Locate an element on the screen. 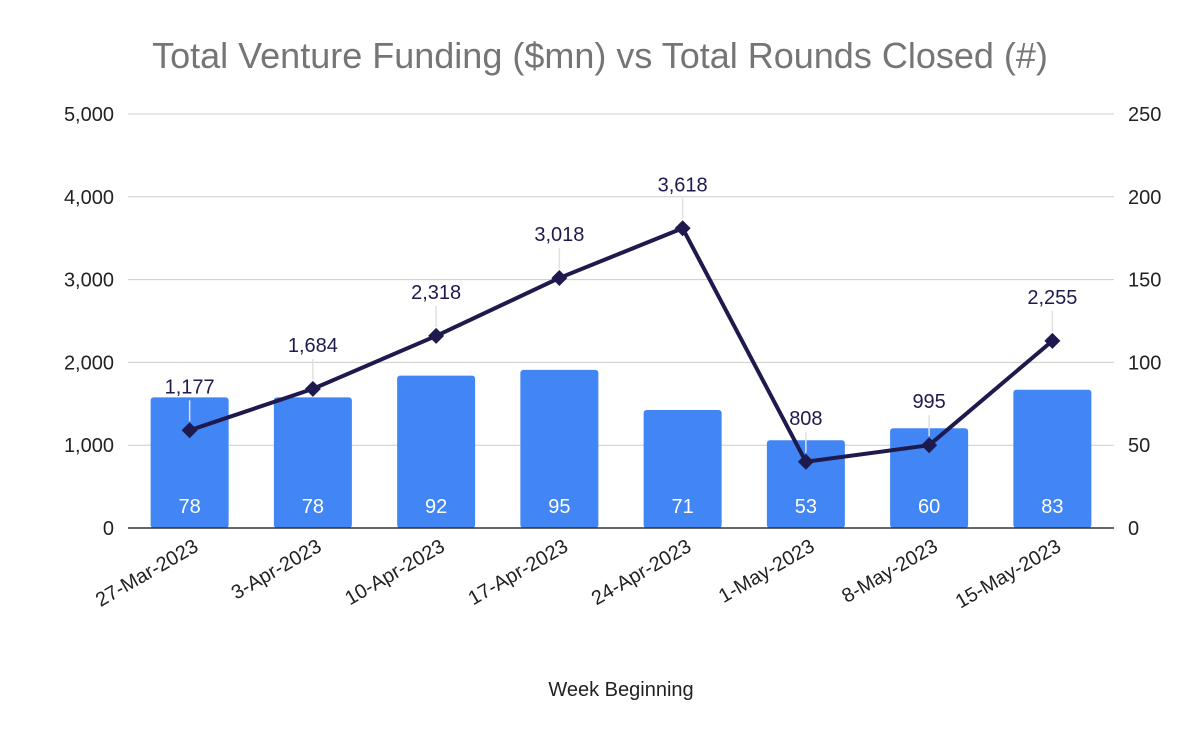  line-data-label: 3,018 is located at coordinates (559, 235).